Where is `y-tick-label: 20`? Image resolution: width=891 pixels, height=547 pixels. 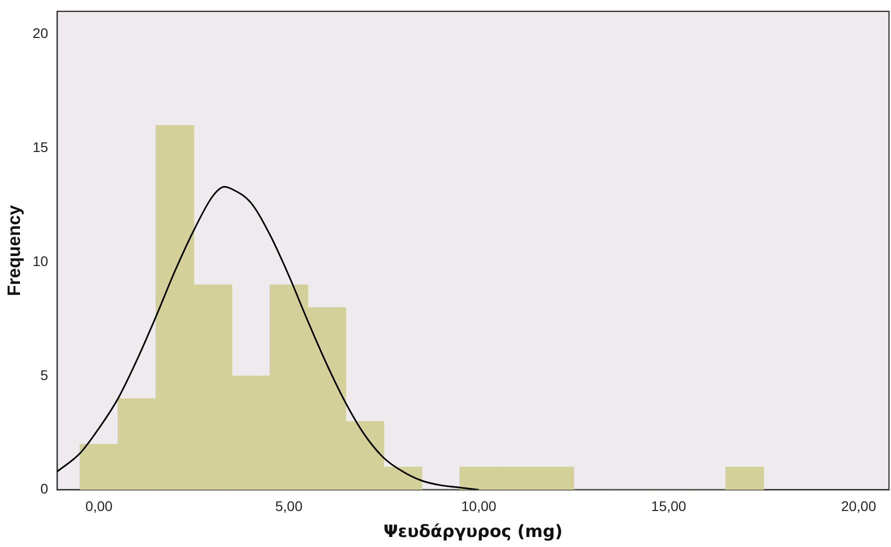 y-tick-label: 20 is located at coordinates (40, 33).